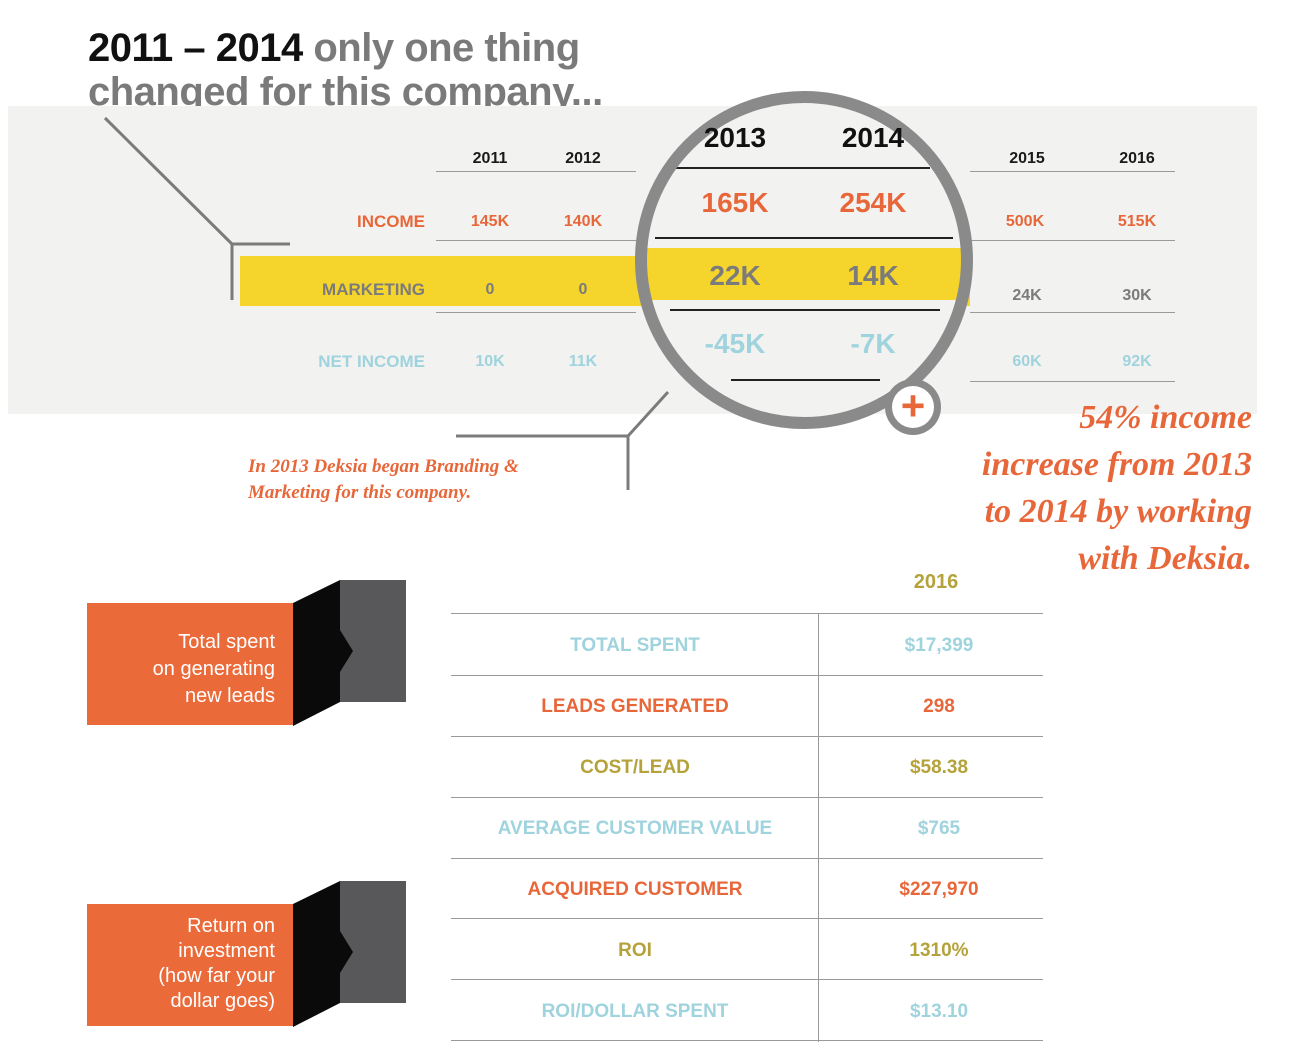  What do you see at coordinates (213, 669) in the screenshot?
I see `callout1-line2: on generating` at bounding box center [213, 669].